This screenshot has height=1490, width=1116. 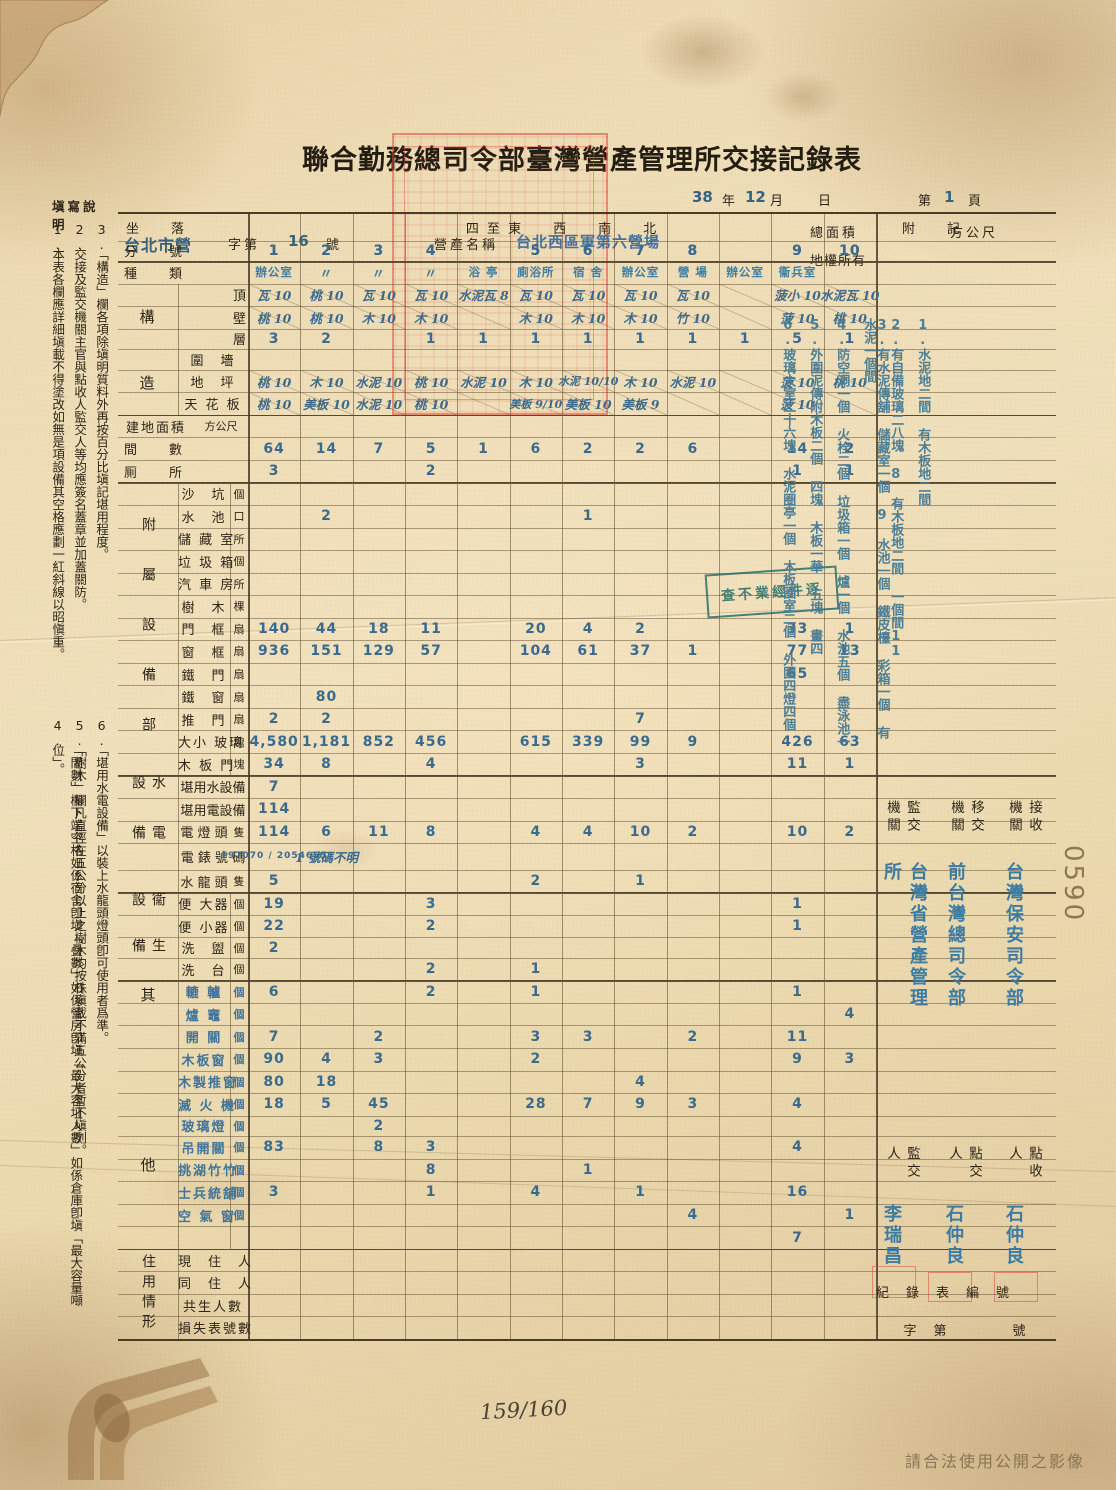 What do you see at coordinates (379, 382) in the screenshot?
I see `cell-diping-3: 水泥 10` at bounding box center [379, 382].